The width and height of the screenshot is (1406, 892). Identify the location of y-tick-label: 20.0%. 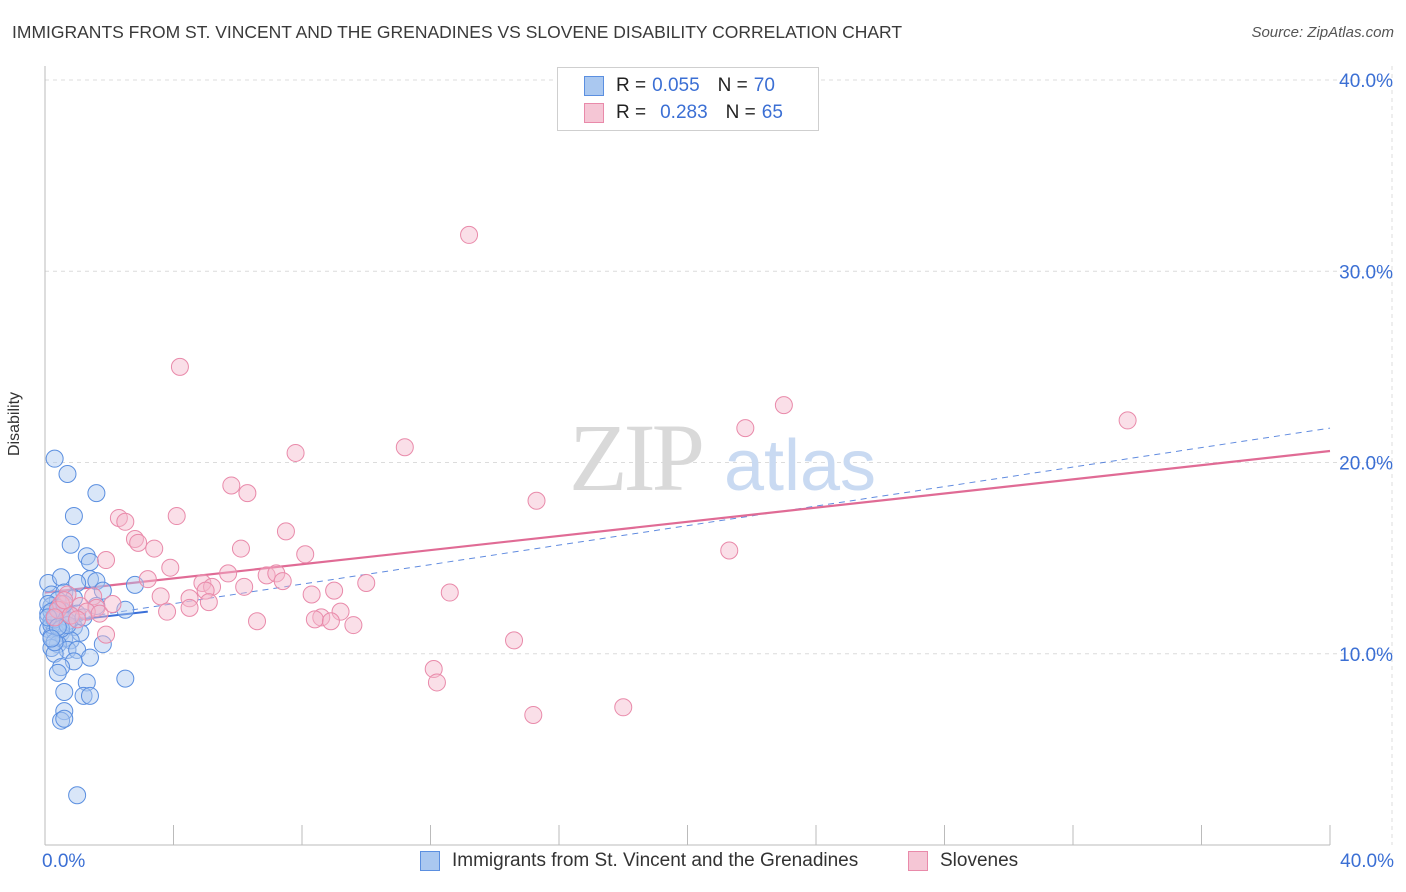
(1366, 464).